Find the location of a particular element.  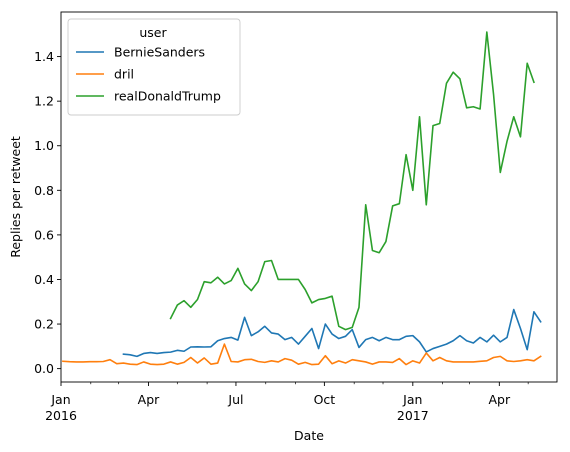

legend-box is located at coordinates (154, 67).